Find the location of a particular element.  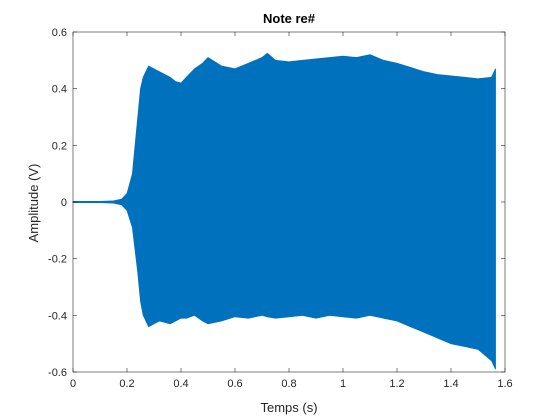

y-tick-label: -0.2 is located at coordinates (57, 260).